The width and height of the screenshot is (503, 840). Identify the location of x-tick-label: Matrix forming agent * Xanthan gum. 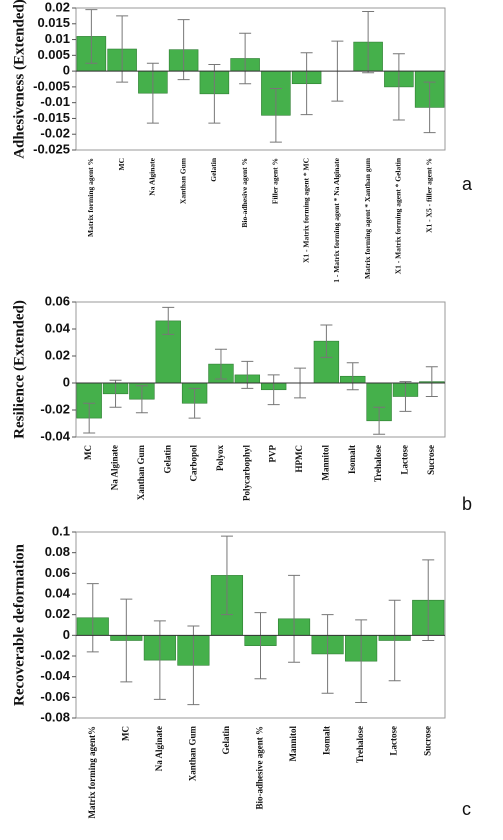
(367, 218).